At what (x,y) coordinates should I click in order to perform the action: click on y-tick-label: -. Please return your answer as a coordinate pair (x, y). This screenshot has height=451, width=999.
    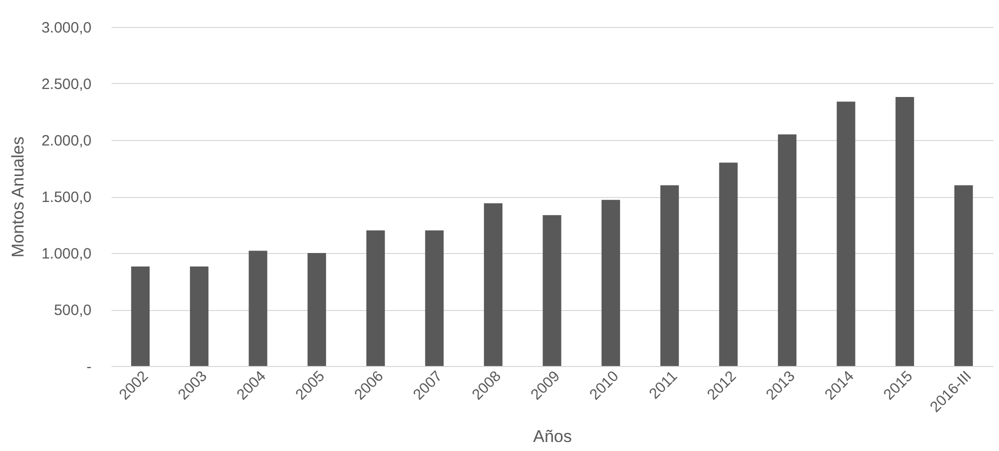
    Looking at the image, I should click on (89, 367).